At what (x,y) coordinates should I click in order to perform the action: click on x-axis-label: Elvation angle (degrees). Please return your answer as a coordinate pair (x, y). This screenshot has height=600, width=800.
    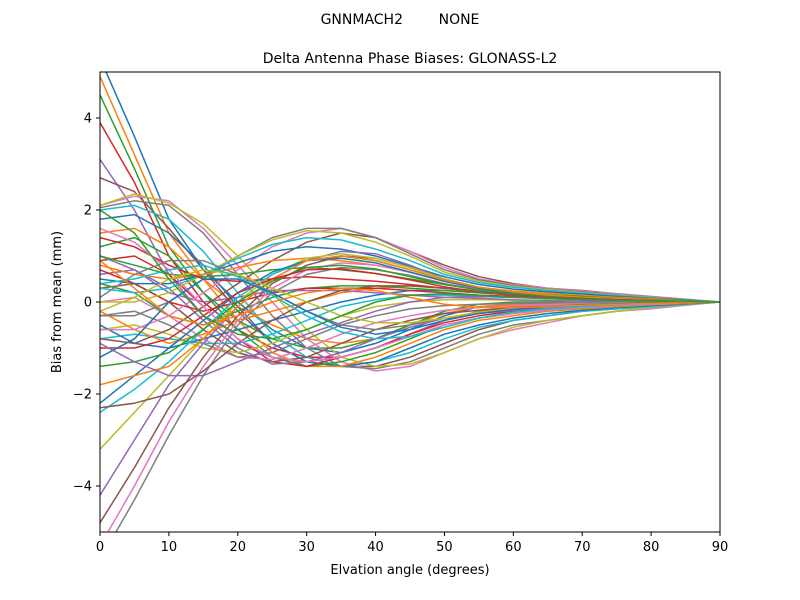
    Looking at the image, I should click on (409, 570).